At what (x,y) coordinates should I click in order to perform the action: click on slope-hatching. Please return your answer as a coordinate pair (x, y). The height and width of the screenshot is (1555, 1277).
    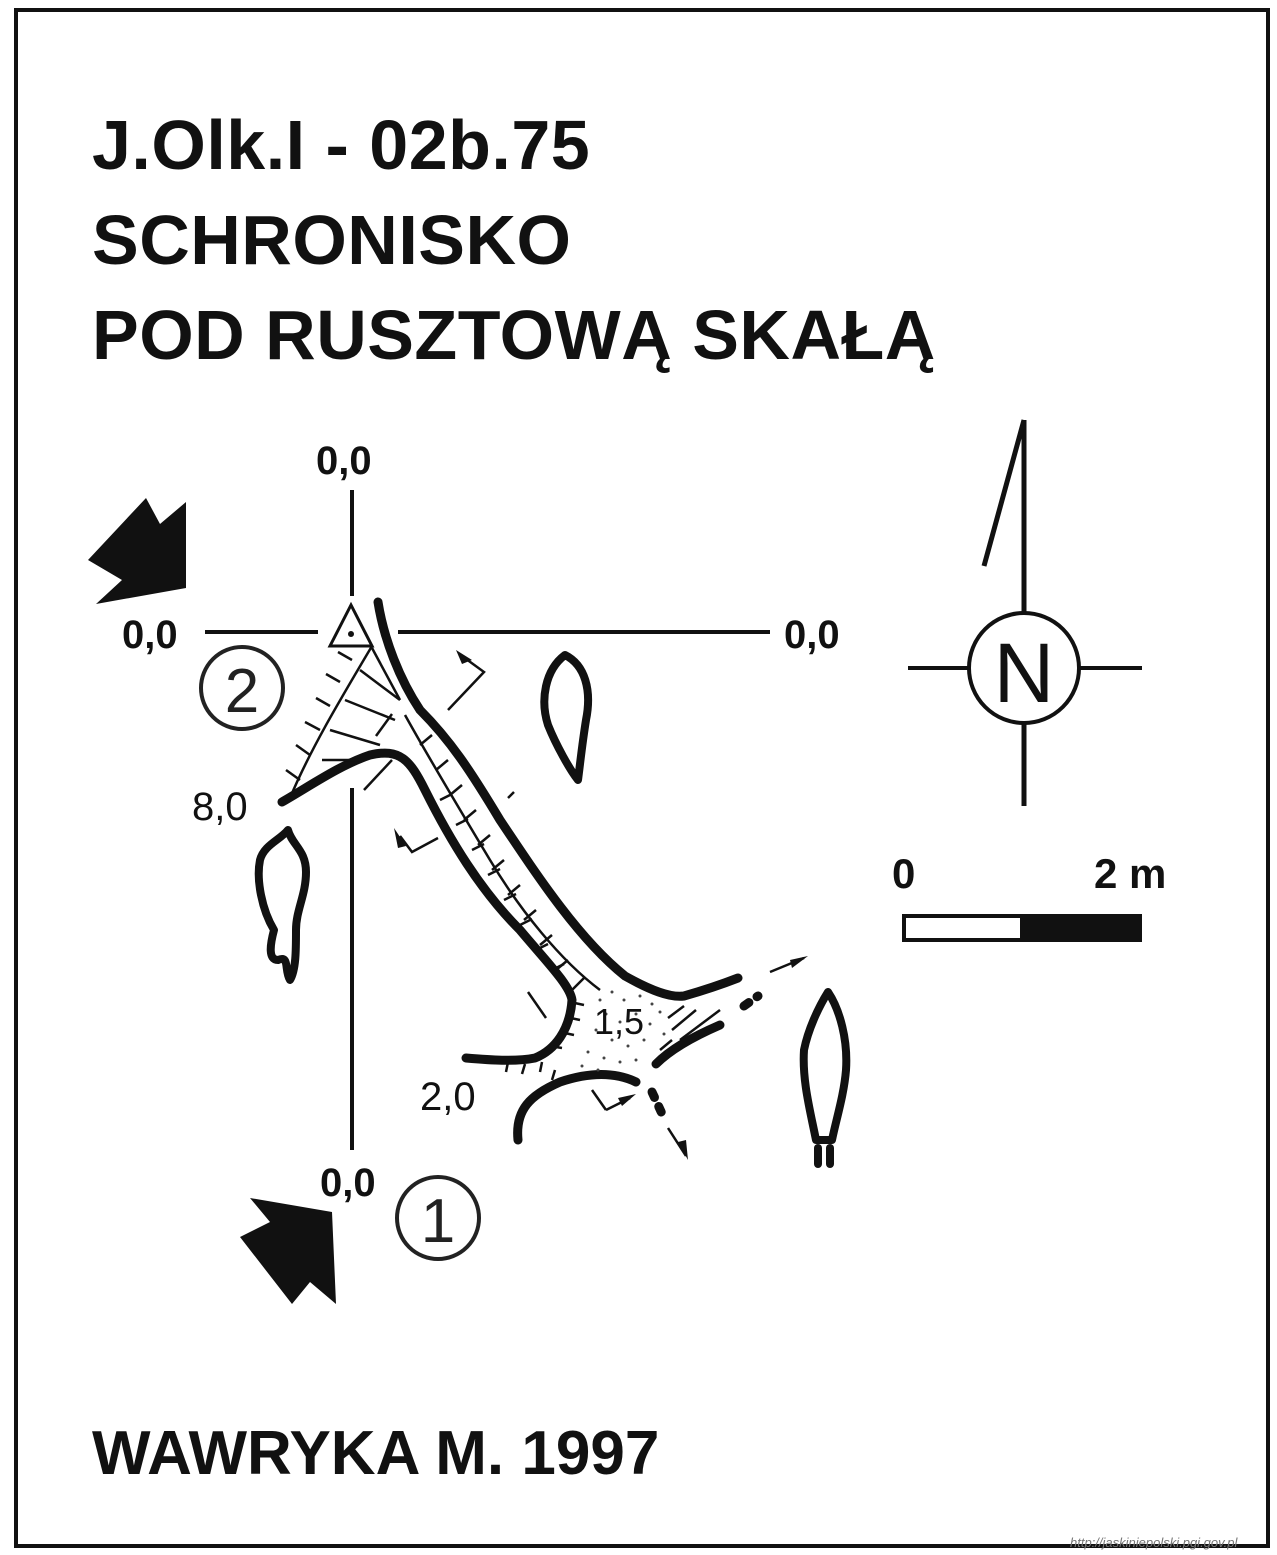
    Looking at the image, I should click on (503, 863).